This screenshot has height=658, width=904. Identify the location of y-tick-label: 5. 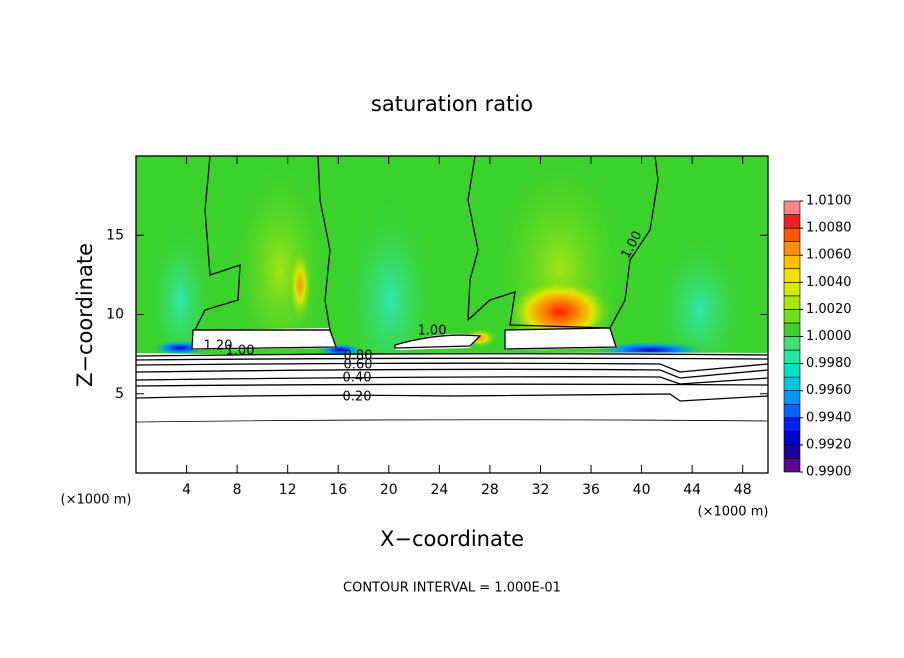
(119, 394).